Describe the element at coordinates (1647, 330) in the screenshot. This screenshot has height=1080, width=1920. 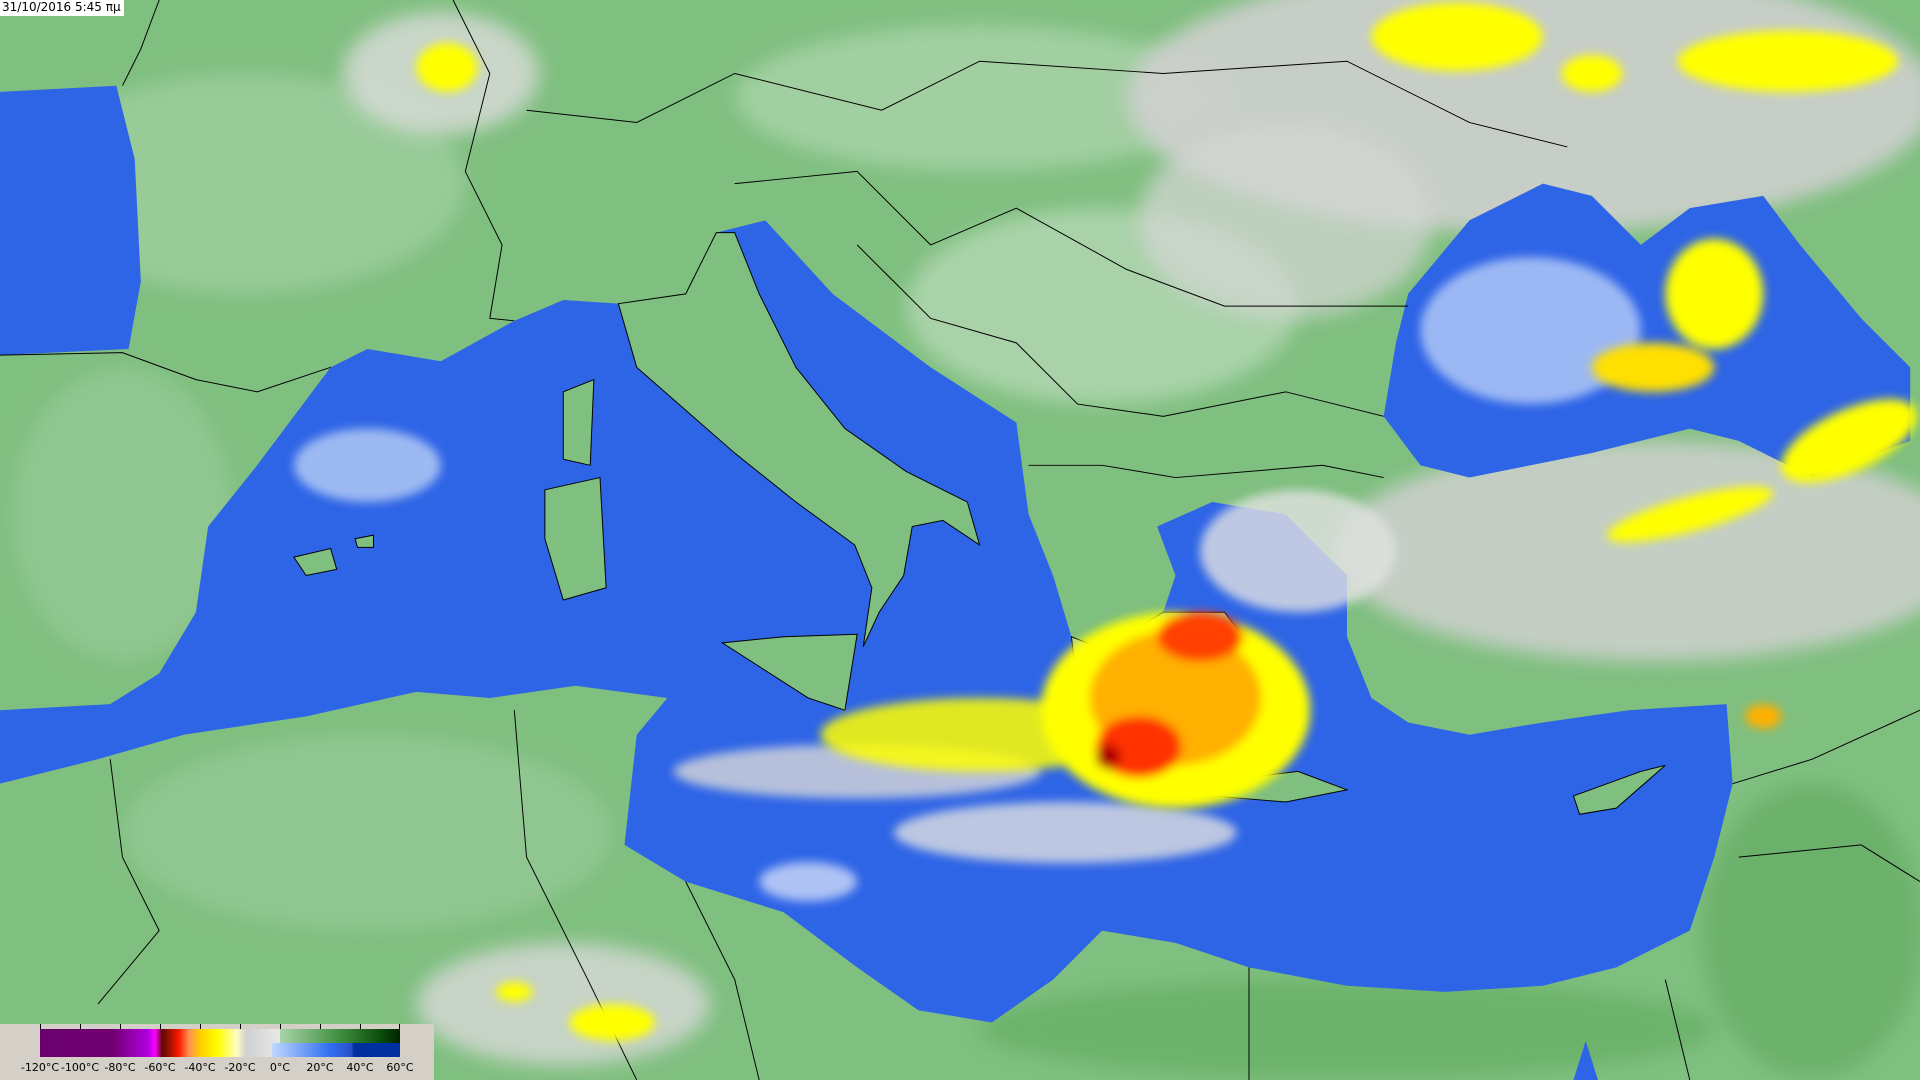
I see `black-sea` at that location.